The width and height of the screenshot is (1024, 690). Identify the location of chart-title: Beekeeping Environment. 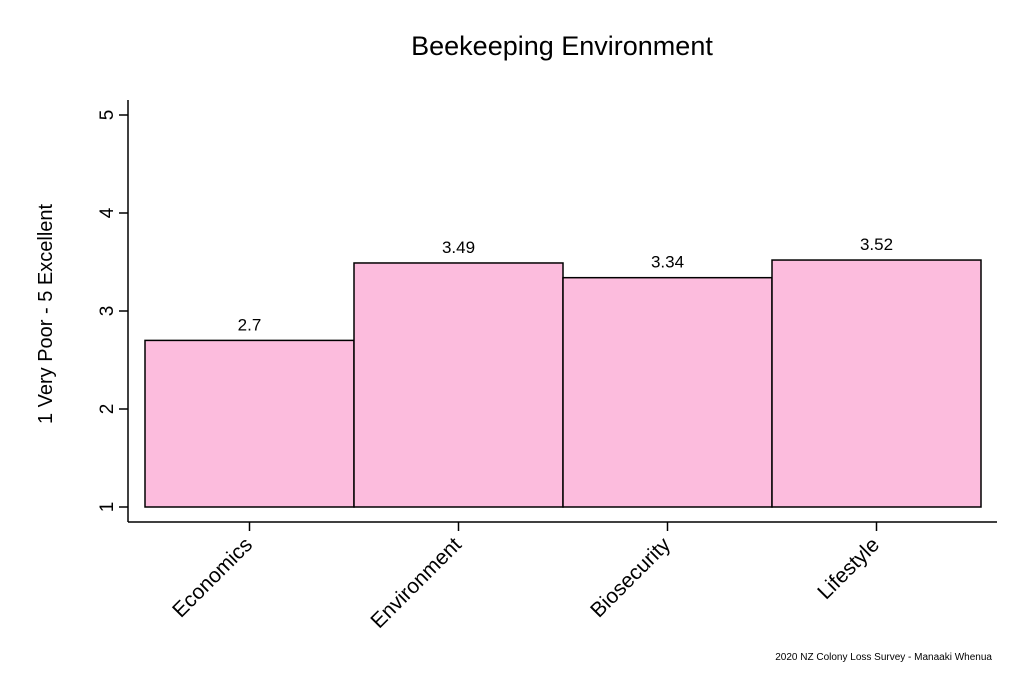
(562, 46).